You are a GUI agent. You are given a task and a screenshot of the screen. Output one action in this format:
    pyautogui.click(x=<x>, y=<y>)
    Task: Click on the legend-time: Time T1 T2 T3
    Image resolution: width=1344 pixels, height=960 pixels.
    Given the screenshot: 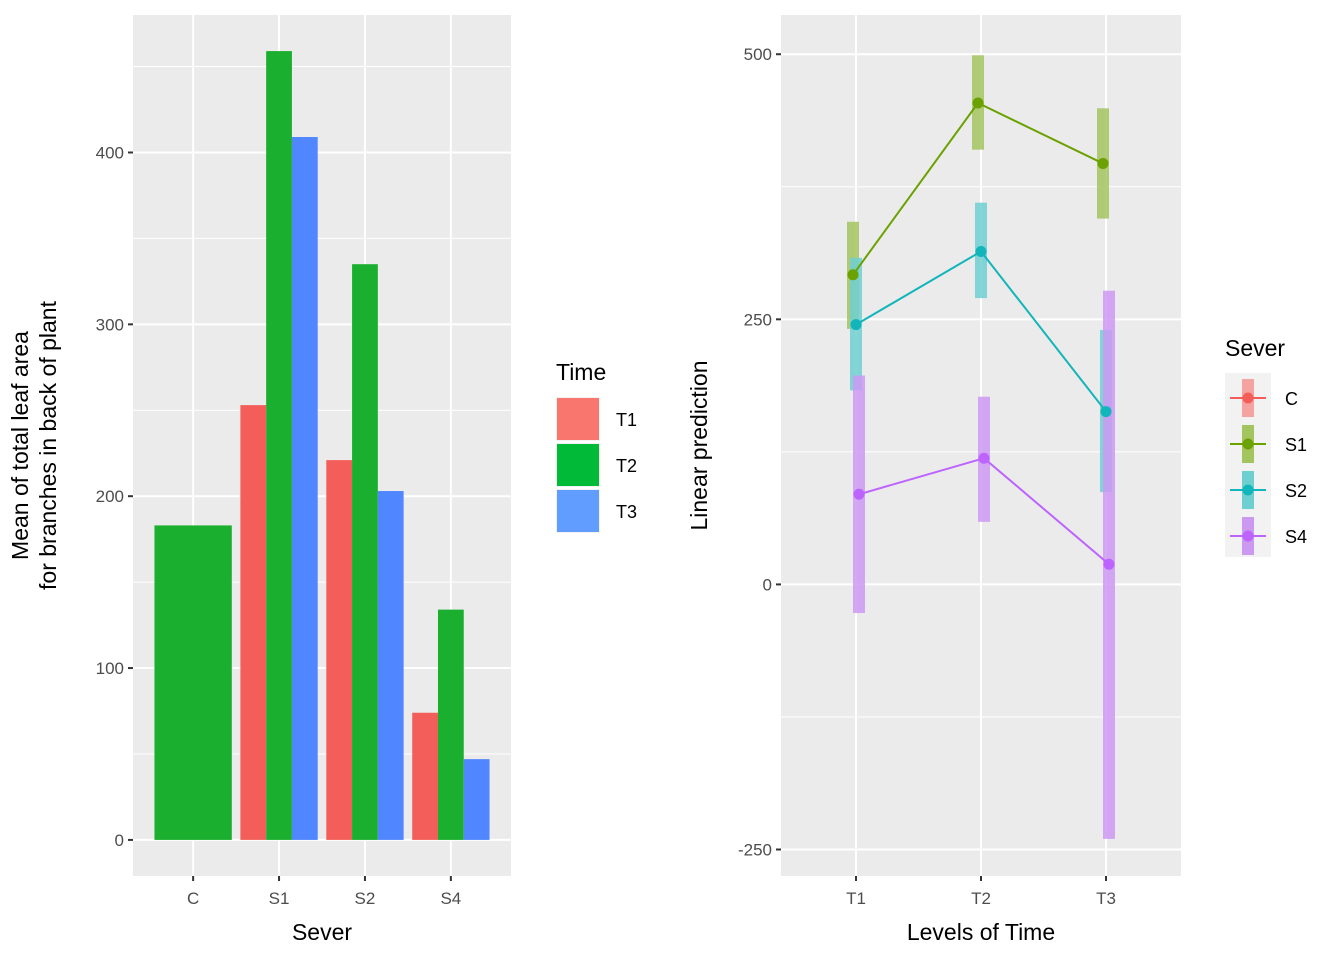 What is the action you would take?
    pyautogui.click(x=596, y=446)
    